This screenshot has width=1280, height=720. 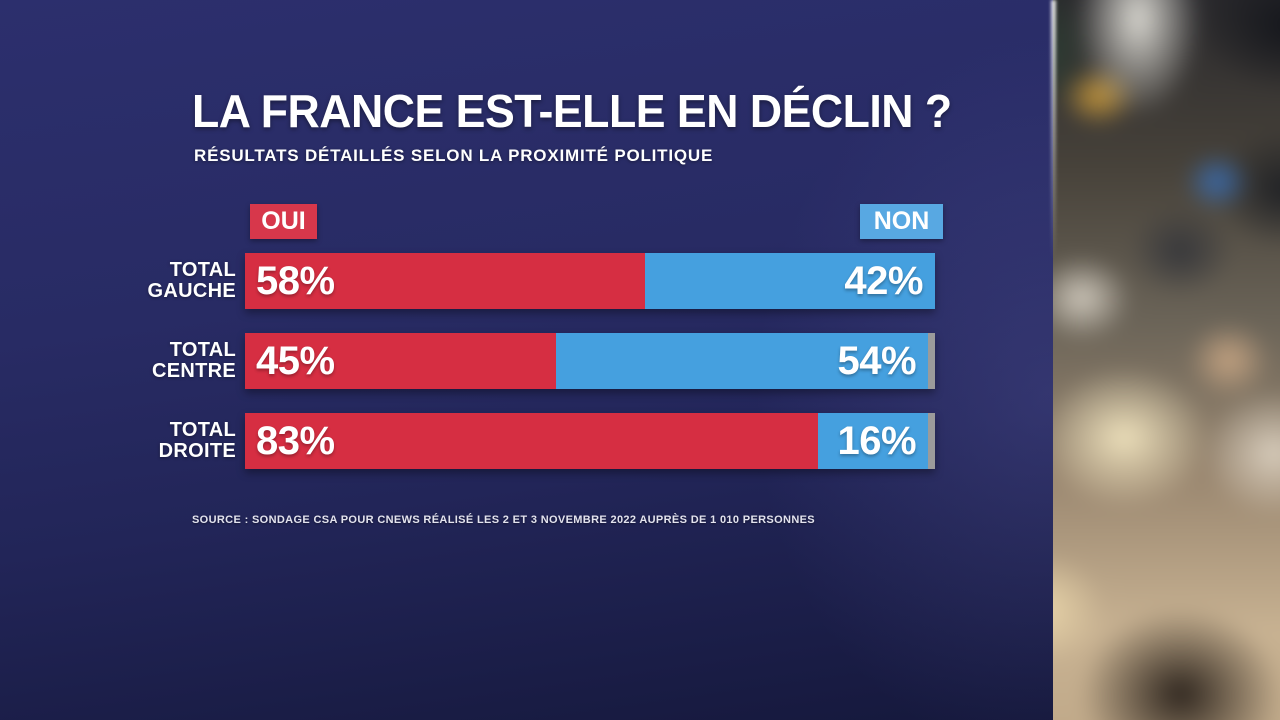 I want to click on oui-value-label: 83%, so click(x=295, y=440).